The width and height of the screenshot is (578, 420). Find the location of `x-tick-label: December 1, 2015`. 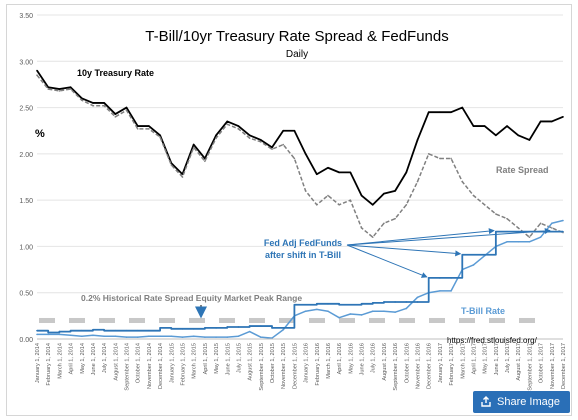

x-tick-label: December 1, 2015 is located at coordinates (295, 366).